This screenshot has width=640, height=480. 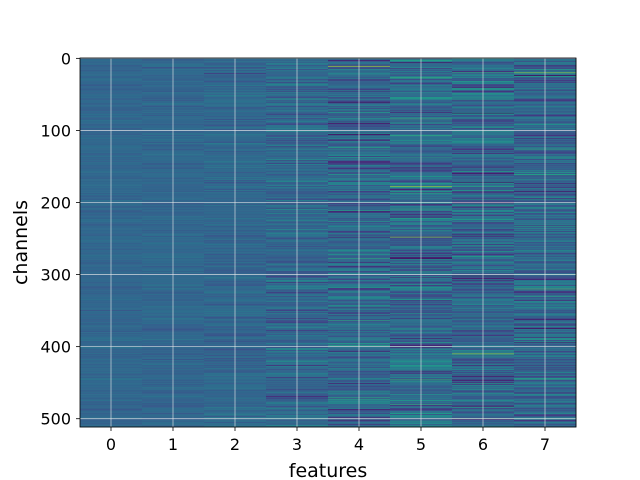 I want to click on y-tick-label: 500, so click(x=55, y=419).